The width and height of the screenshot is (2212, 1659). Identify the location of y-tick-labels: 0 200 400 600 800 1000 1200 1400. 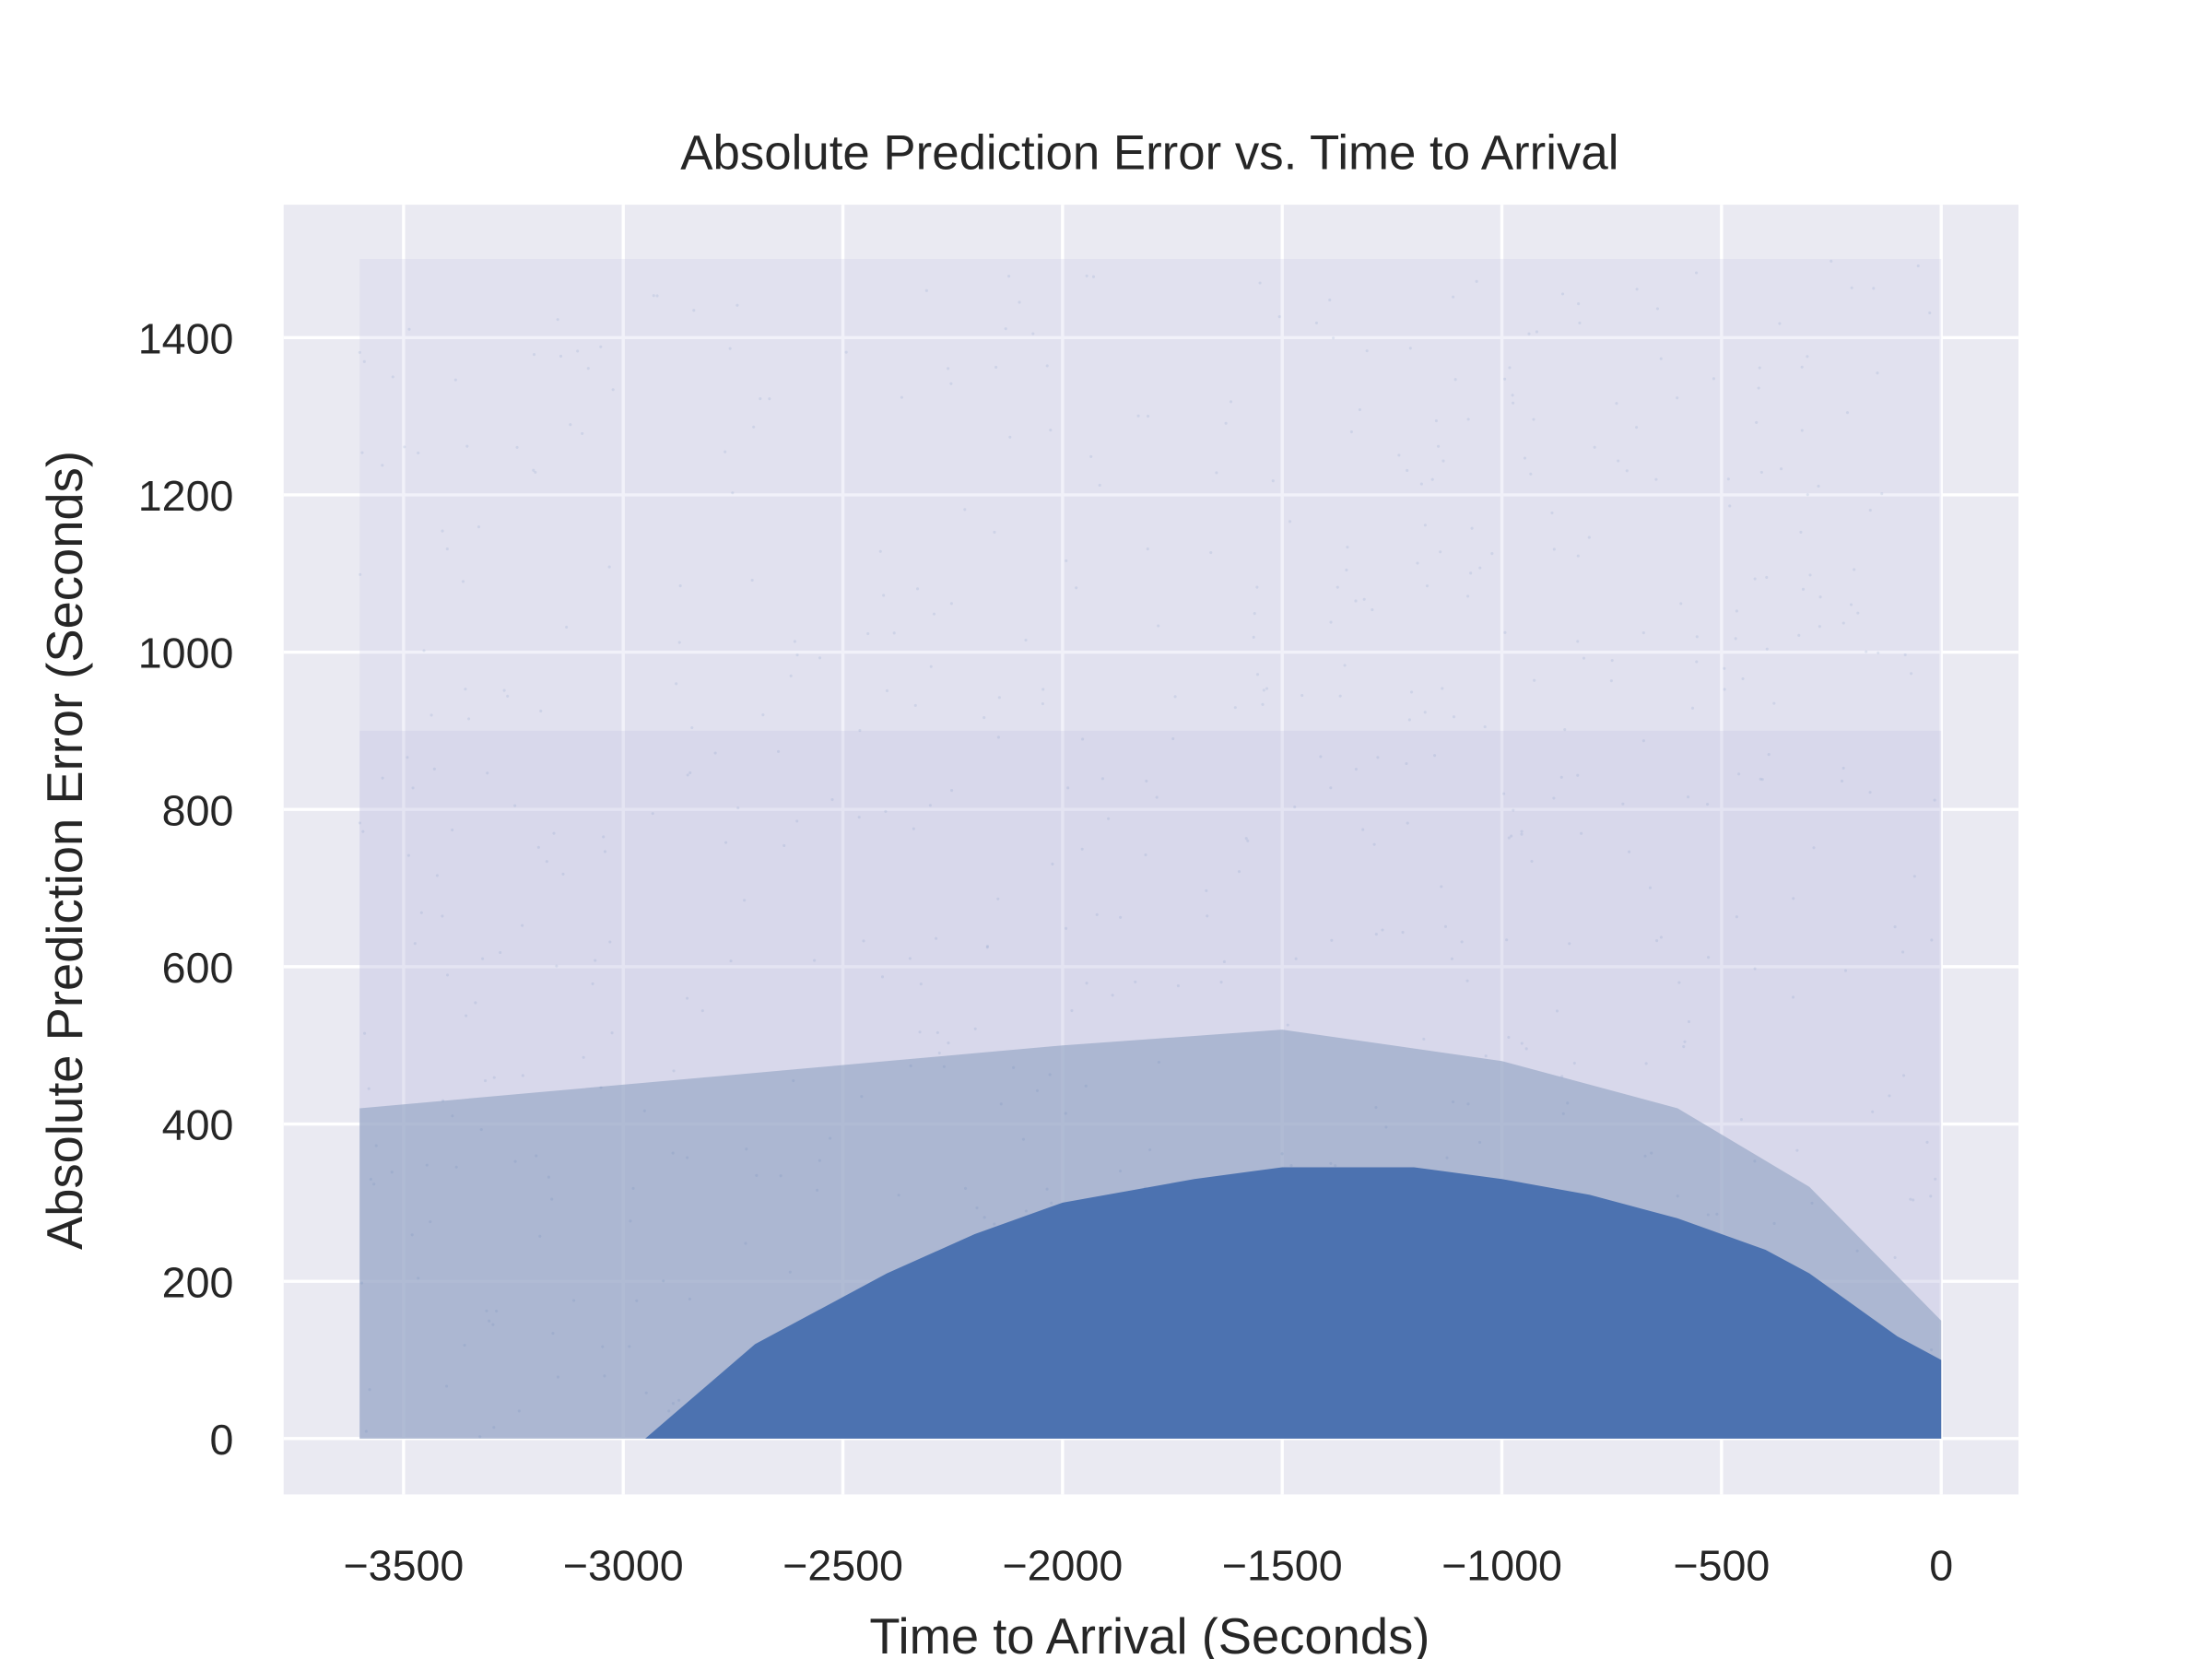
(186, 889).